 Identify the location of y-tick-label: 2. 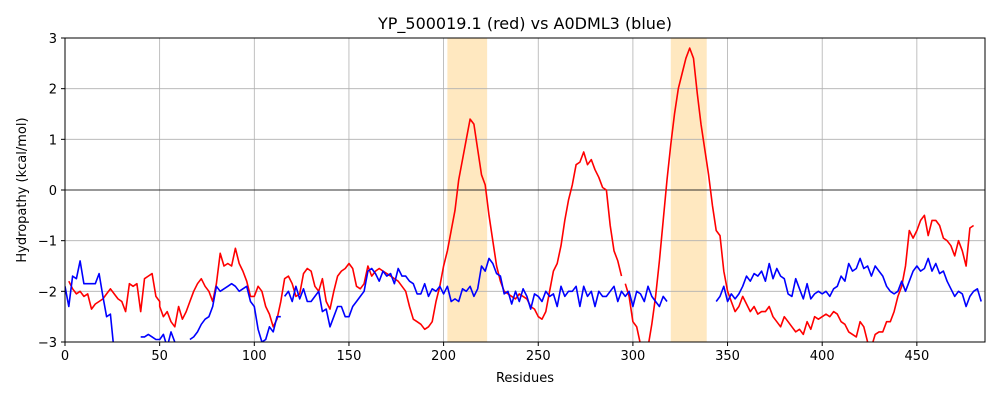
(53, 90).